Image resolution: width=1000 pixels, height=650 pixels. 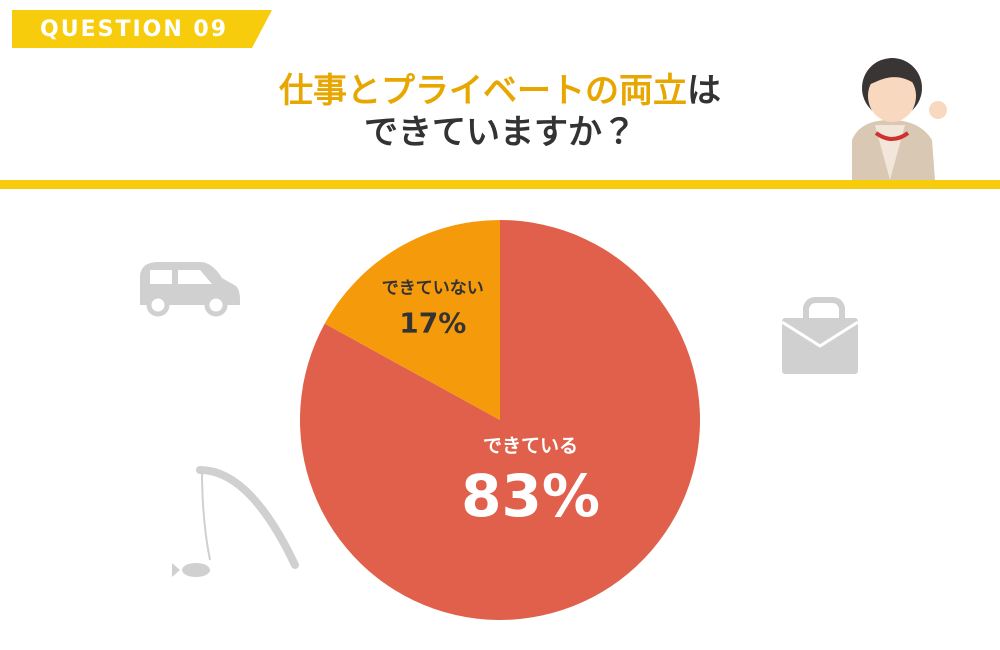 I want to click on slice-label: できている, so click(x=530, y=446).